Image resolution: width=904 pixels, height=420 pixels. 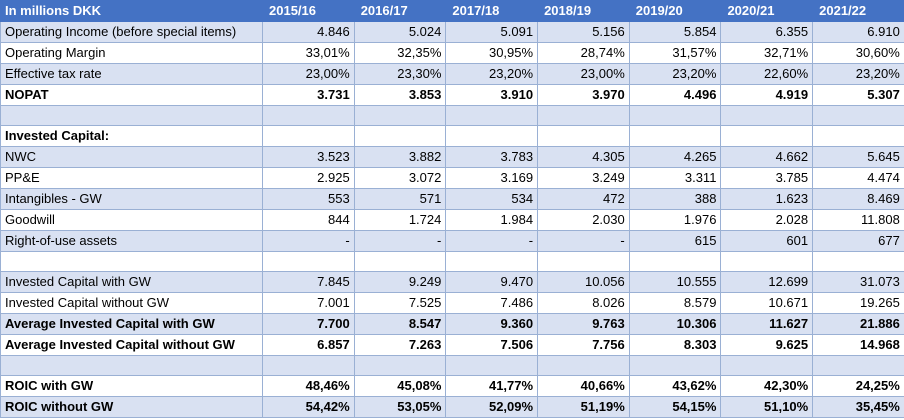 I want to click on cell-value: 5.307, so click(x=858, y=95).